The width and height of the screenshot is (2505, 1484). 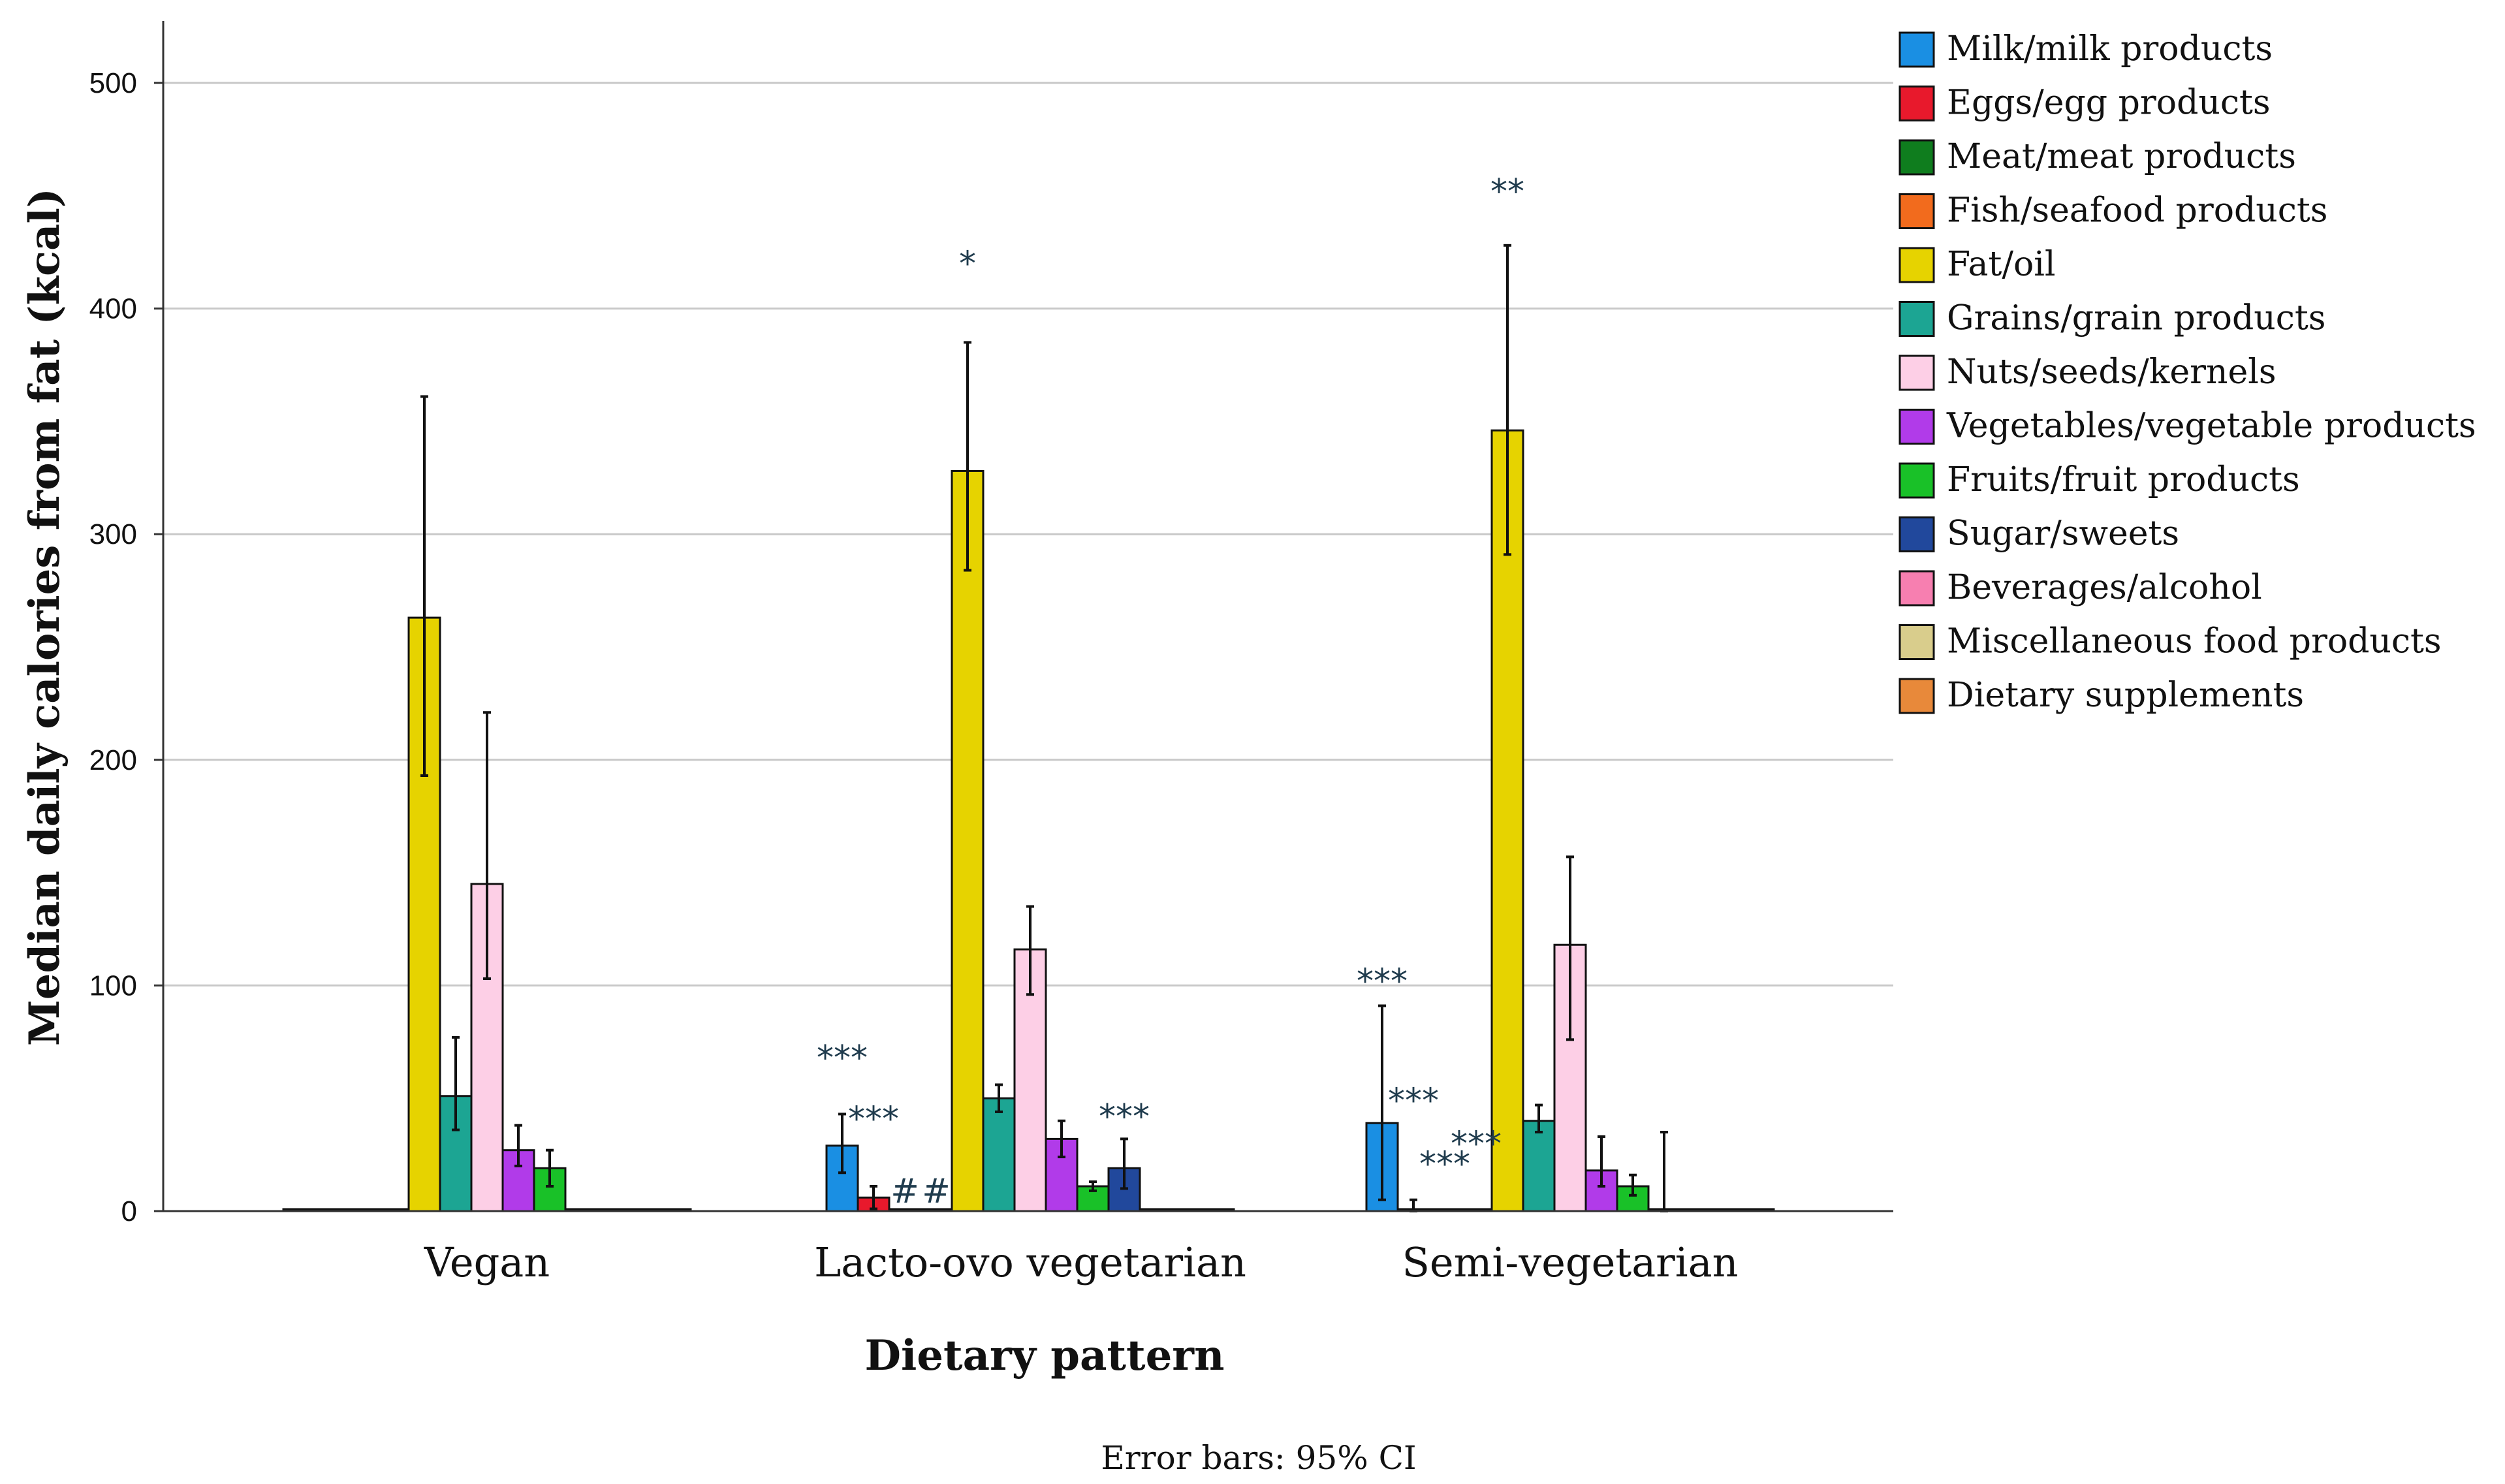 What do you see at coordinates (1259, 1458) in the screenshot?
I see `error-bar-note: Error bars: 95% CI` at bounding box center [1259, 1458].